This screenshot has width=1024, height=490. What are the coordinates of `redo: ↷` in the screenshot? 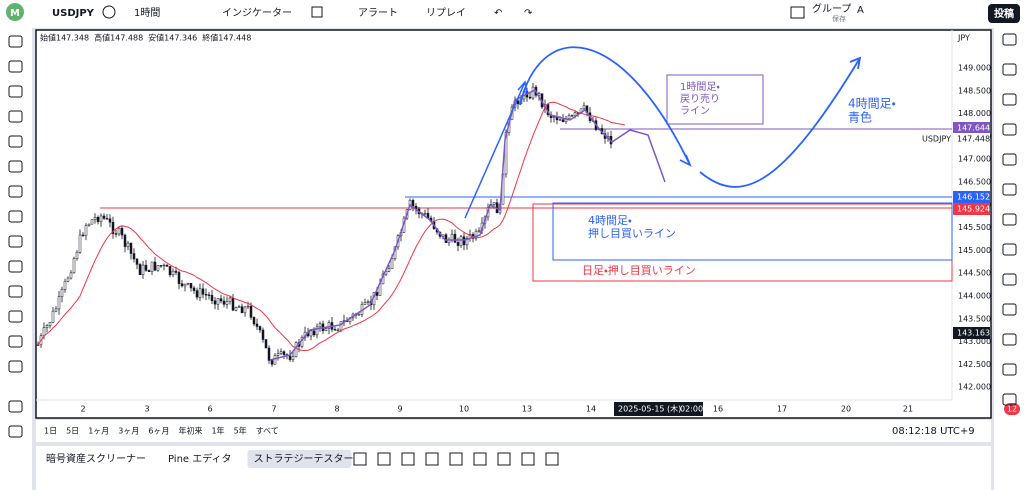 It's located at (528, 13).